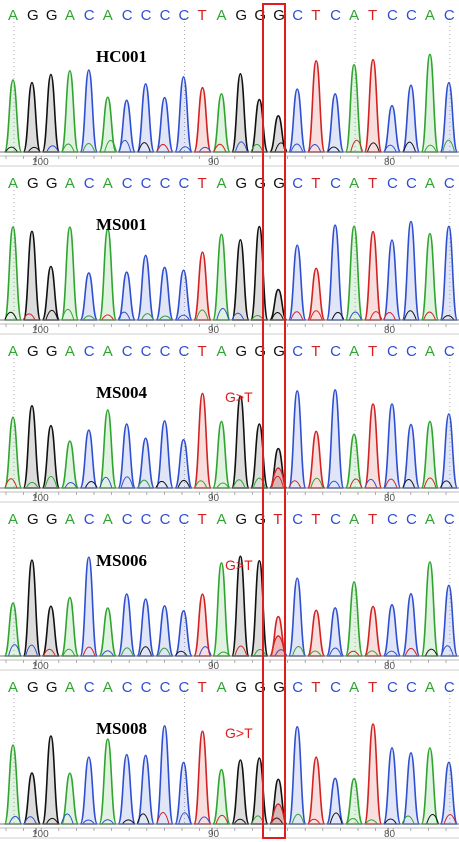  I want to click on sample-label: MS006, so click(121, 560).